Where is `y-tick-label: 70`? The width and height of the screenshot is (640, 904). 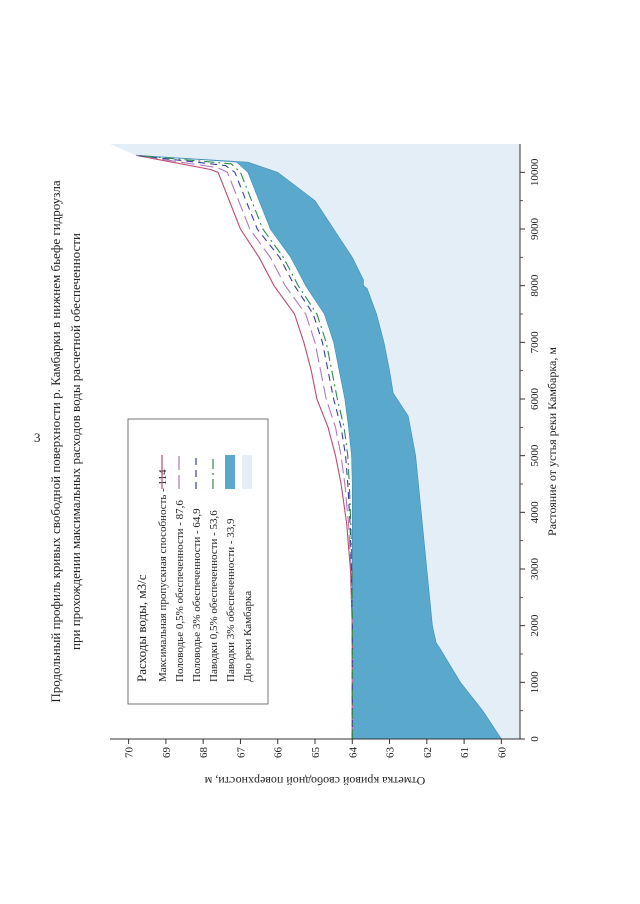
y-tick-label: 70 is located at coordinates (130, 753).